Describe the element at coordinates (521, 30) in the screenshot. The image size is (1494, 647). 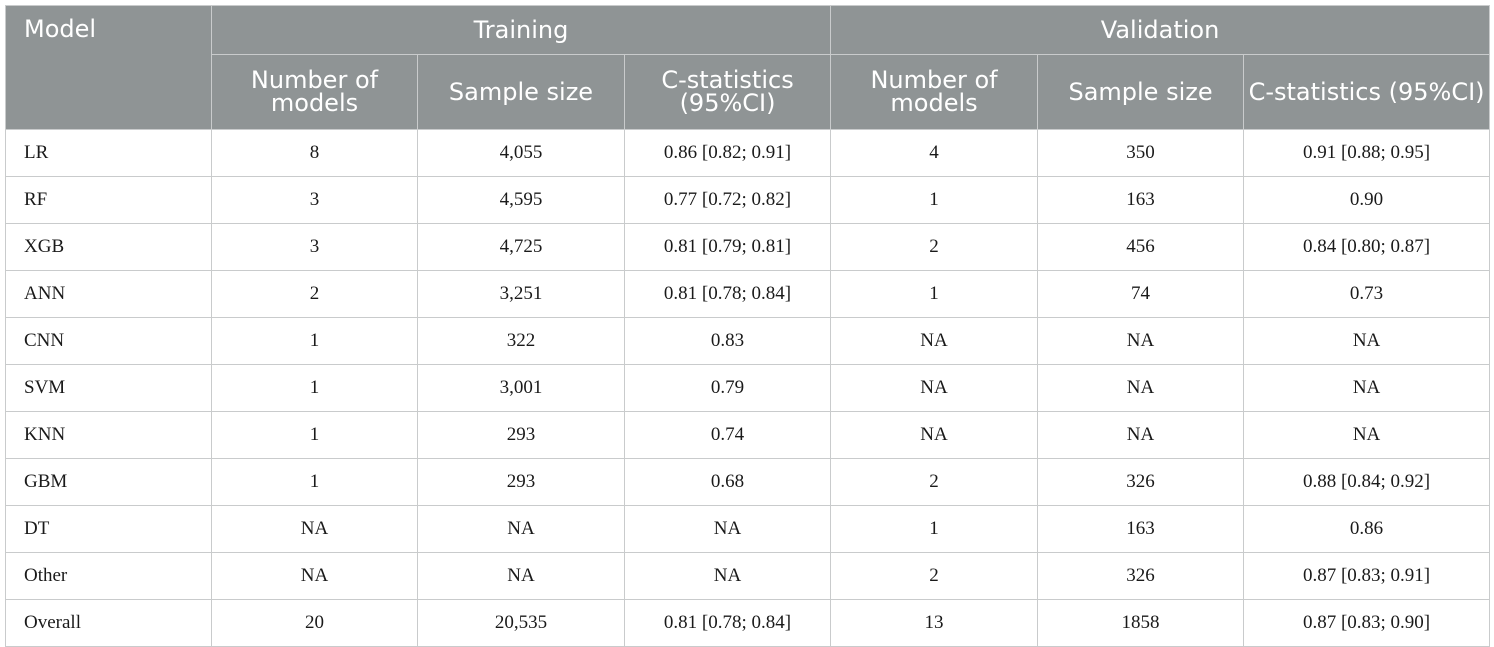
I see `header-training: Training` at that location.